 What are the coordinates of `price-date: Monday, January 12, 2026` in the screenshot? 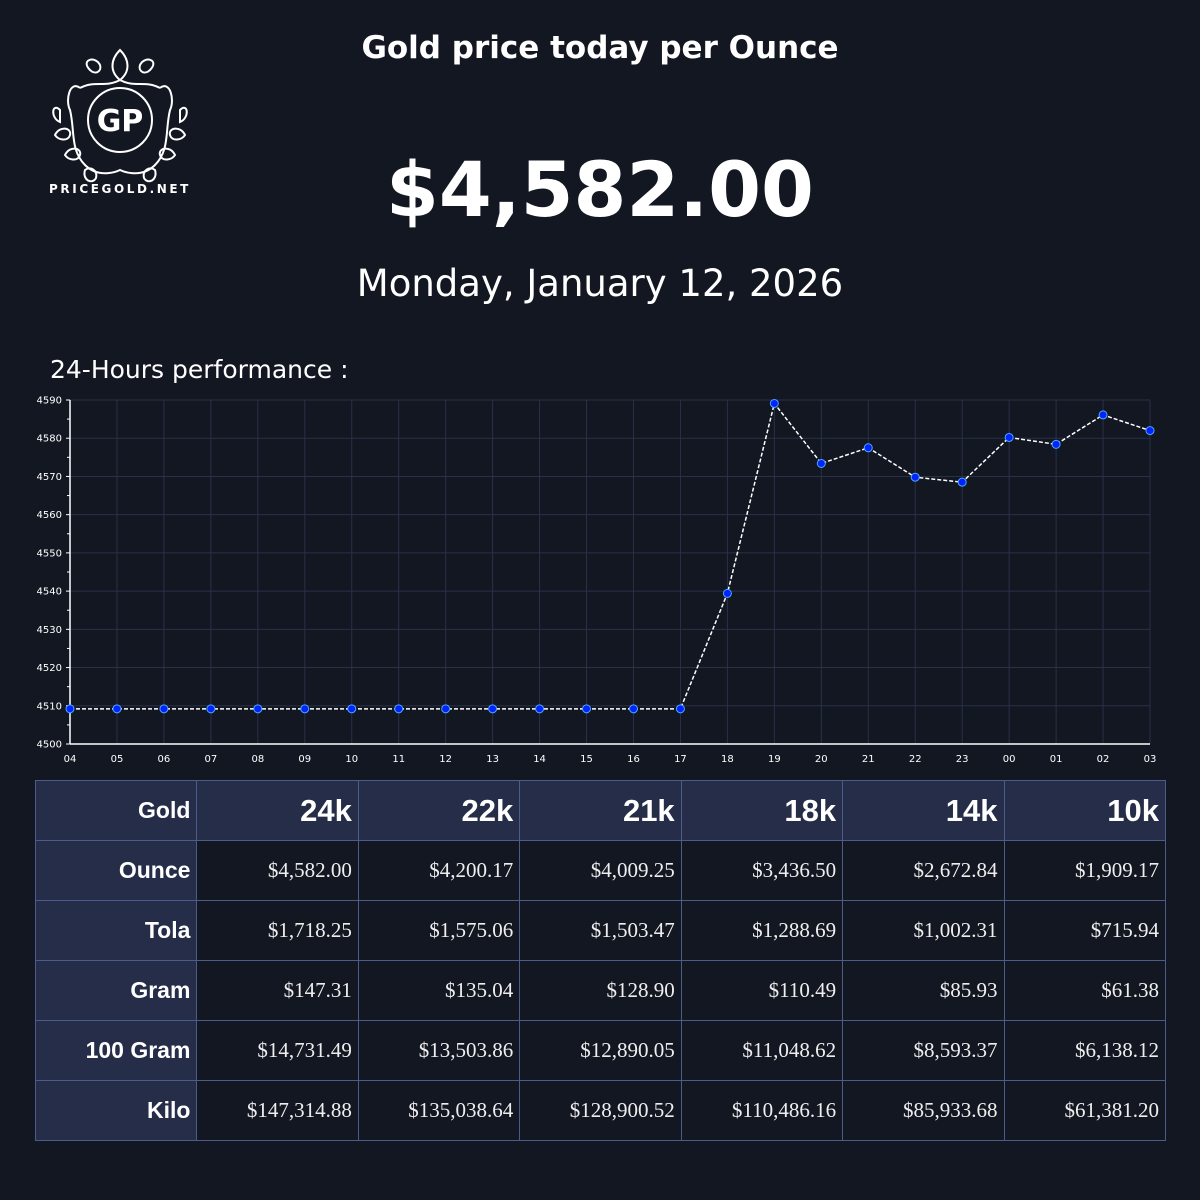 It's located at (600, 283).